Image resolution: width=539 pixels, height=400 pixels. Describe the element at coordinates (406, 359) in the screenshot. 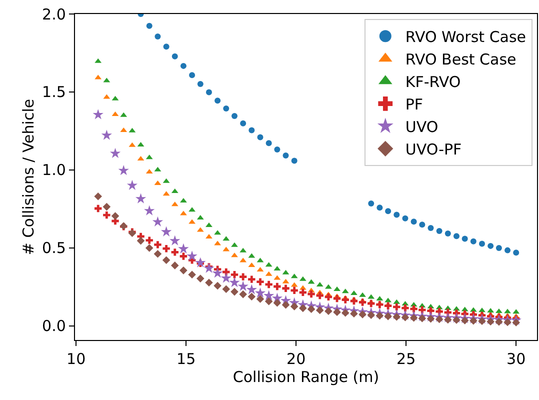

I see `x-tick-label: 25` at that location.